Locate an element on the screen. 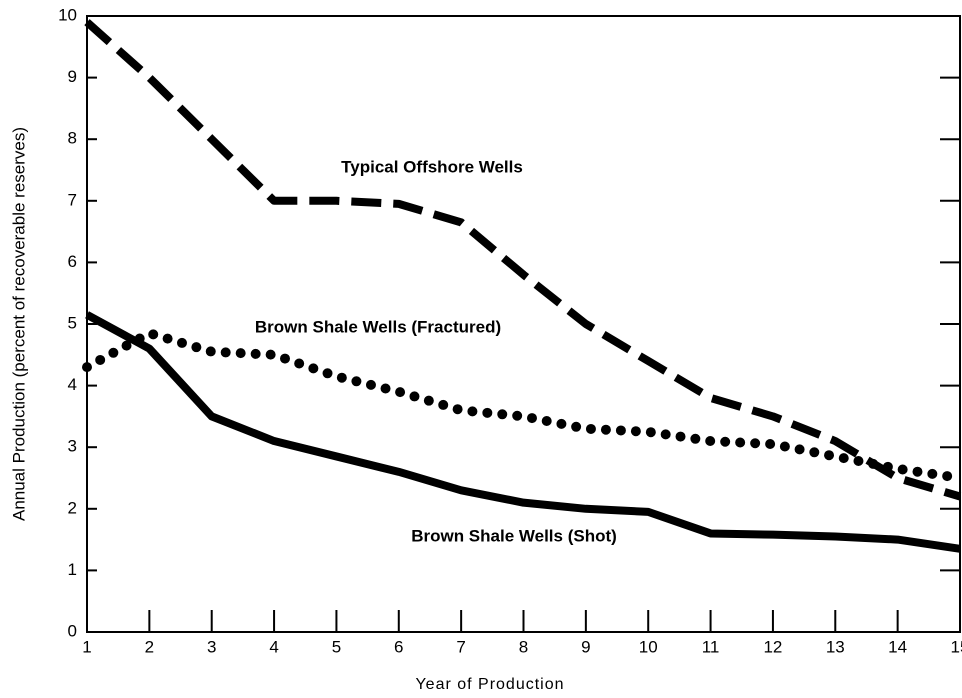 The image size is (962, 698). x-tick-label: 10 is located at coordinates (648, 646).